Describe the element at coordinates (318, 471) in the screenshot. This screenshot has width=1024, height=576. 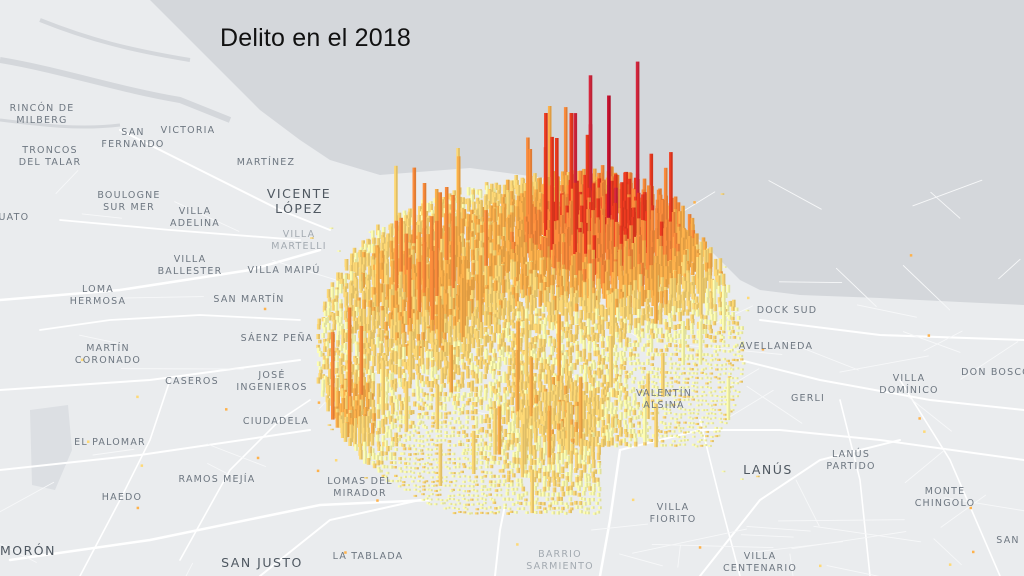
I see `isolated-point` at that location.